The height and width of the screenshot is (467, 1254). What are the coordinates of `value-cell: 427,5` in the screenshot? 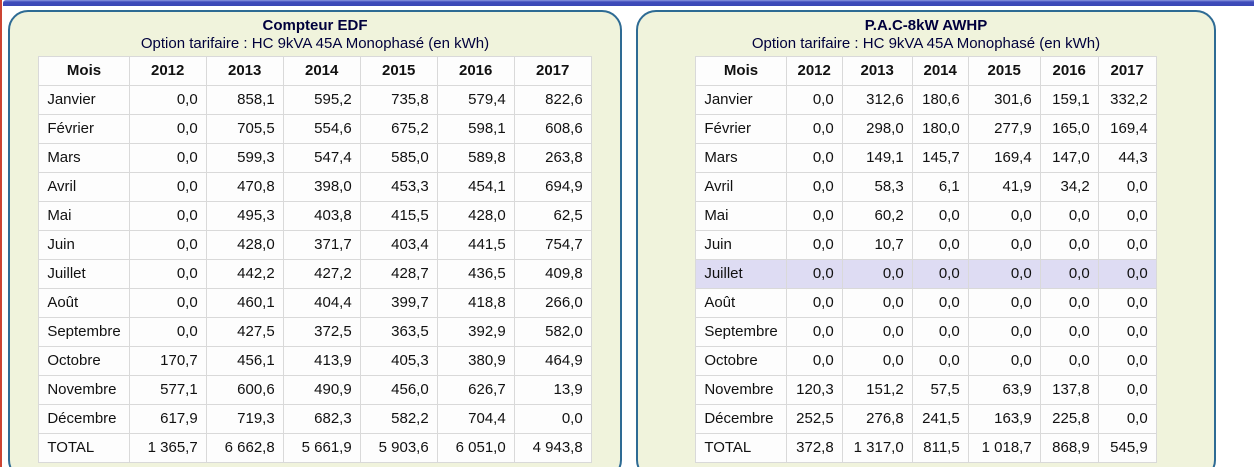 It's located at (244, 332).